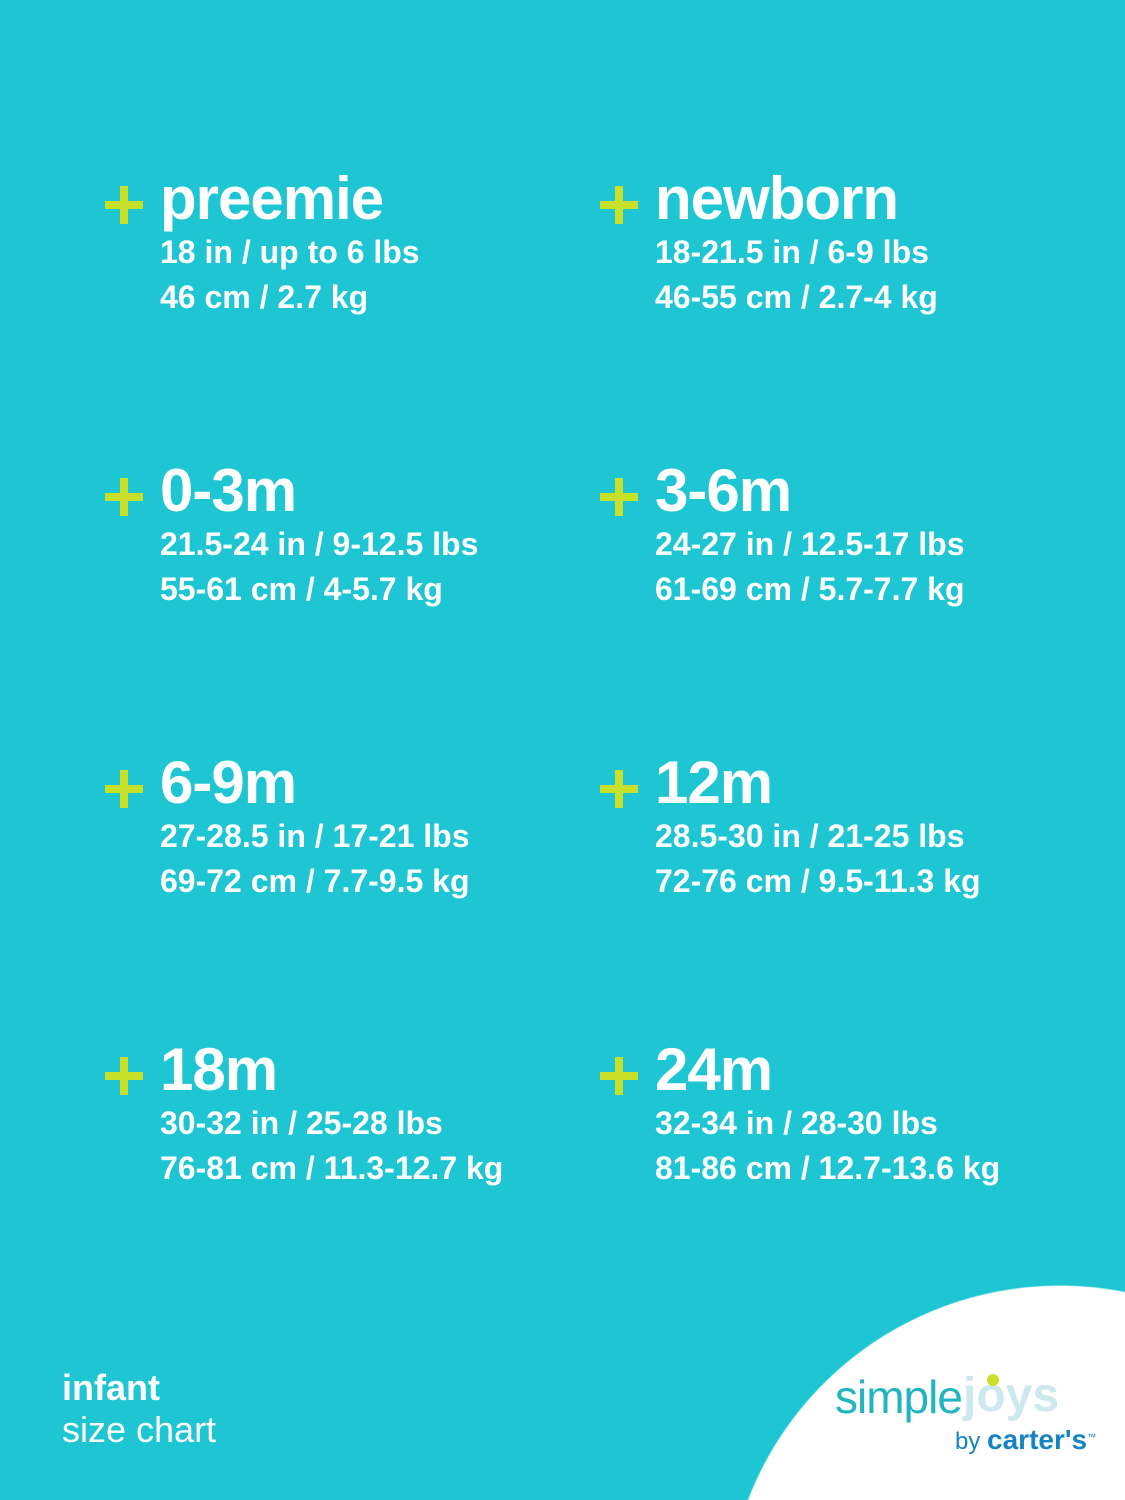  What do you see at coordinates (810, 544) in the screenshot?
I see `size-imperial: 24-27 in / 12.5-17 lbs` at bounding box center [810, 544].